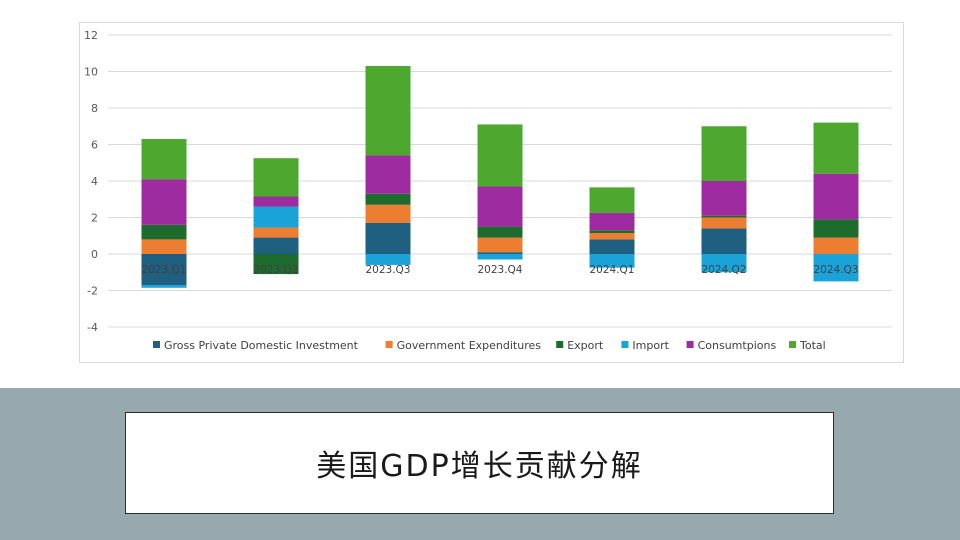  I want to click on bar-gross-private-domestic-investment-2023-q3, so click(388, 238).